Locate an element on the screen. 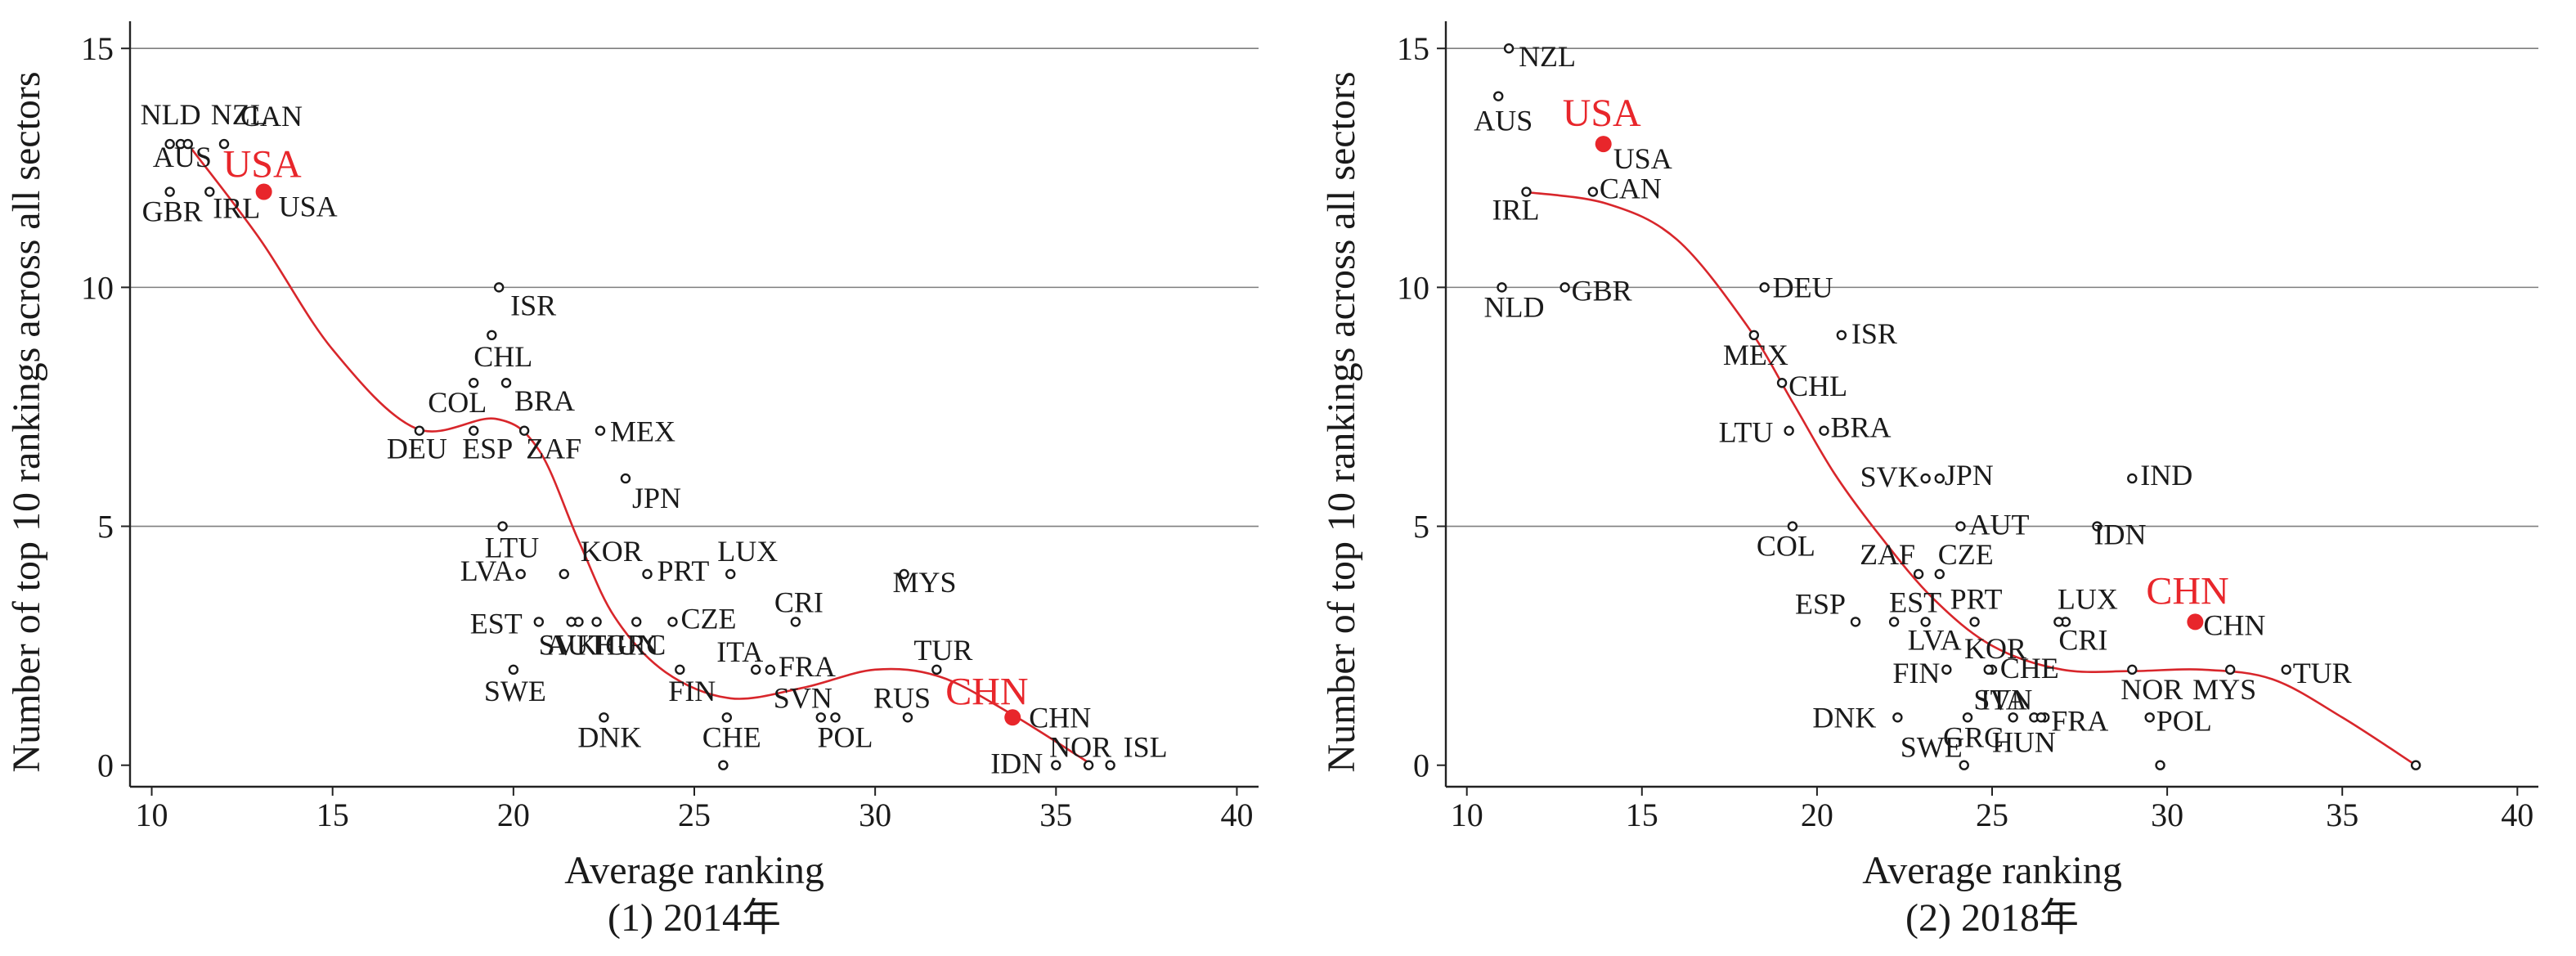 The width and height of the screenshot is (2576, 956). point-label-svk: SVK is located at coordinates (1890, 477).